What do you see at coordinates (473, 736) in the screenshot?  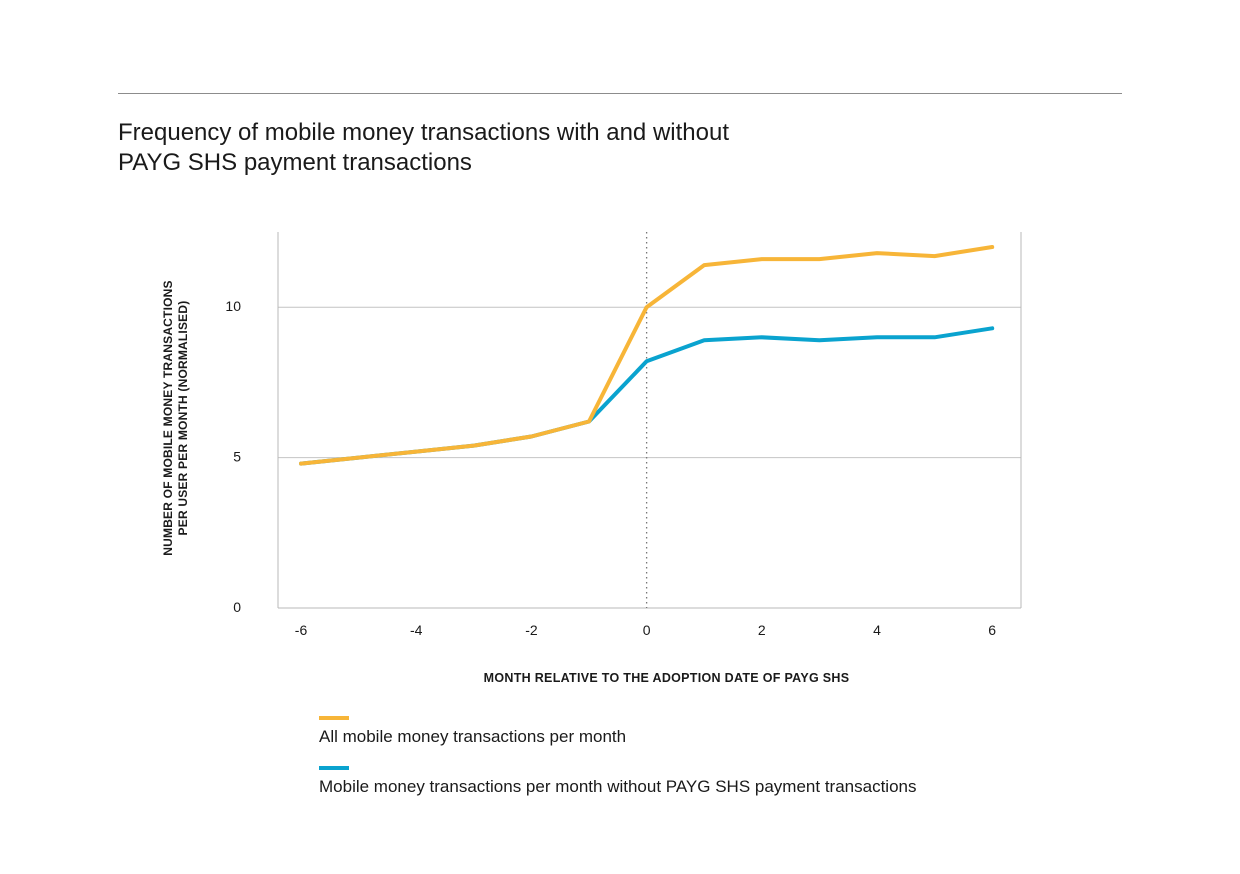 I see `legend-label: All mobile money transactions per month` at bounding box center [473, 736].